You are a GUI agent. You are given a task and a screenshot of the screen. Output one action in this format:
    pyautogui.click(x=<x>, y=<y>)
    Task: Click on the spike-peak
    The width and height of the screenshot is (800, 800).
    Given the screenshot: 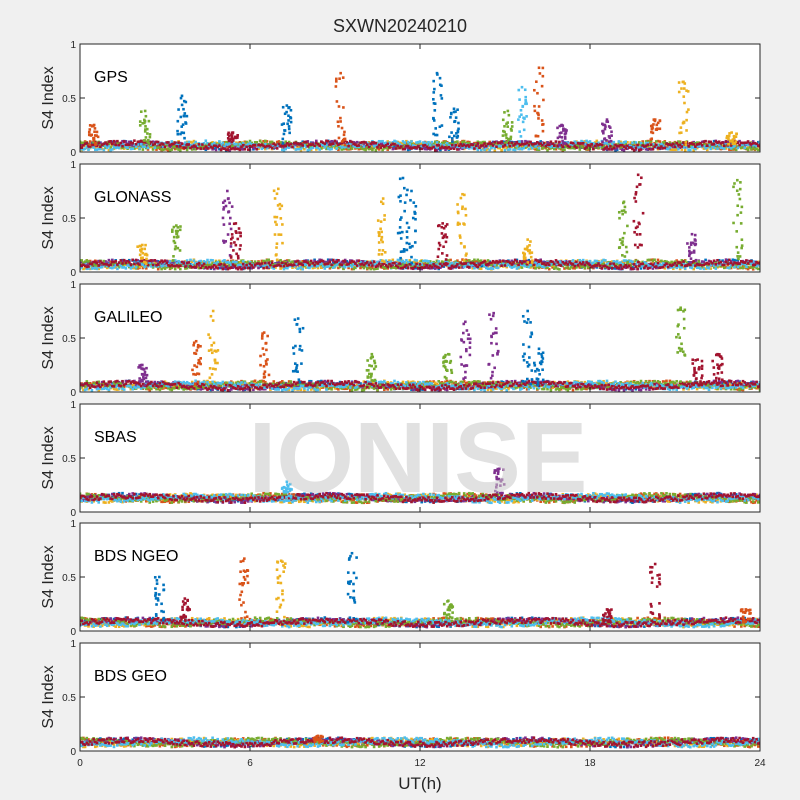 What is the action you would take?
    pyautogui.click(x=233, y=132)
    